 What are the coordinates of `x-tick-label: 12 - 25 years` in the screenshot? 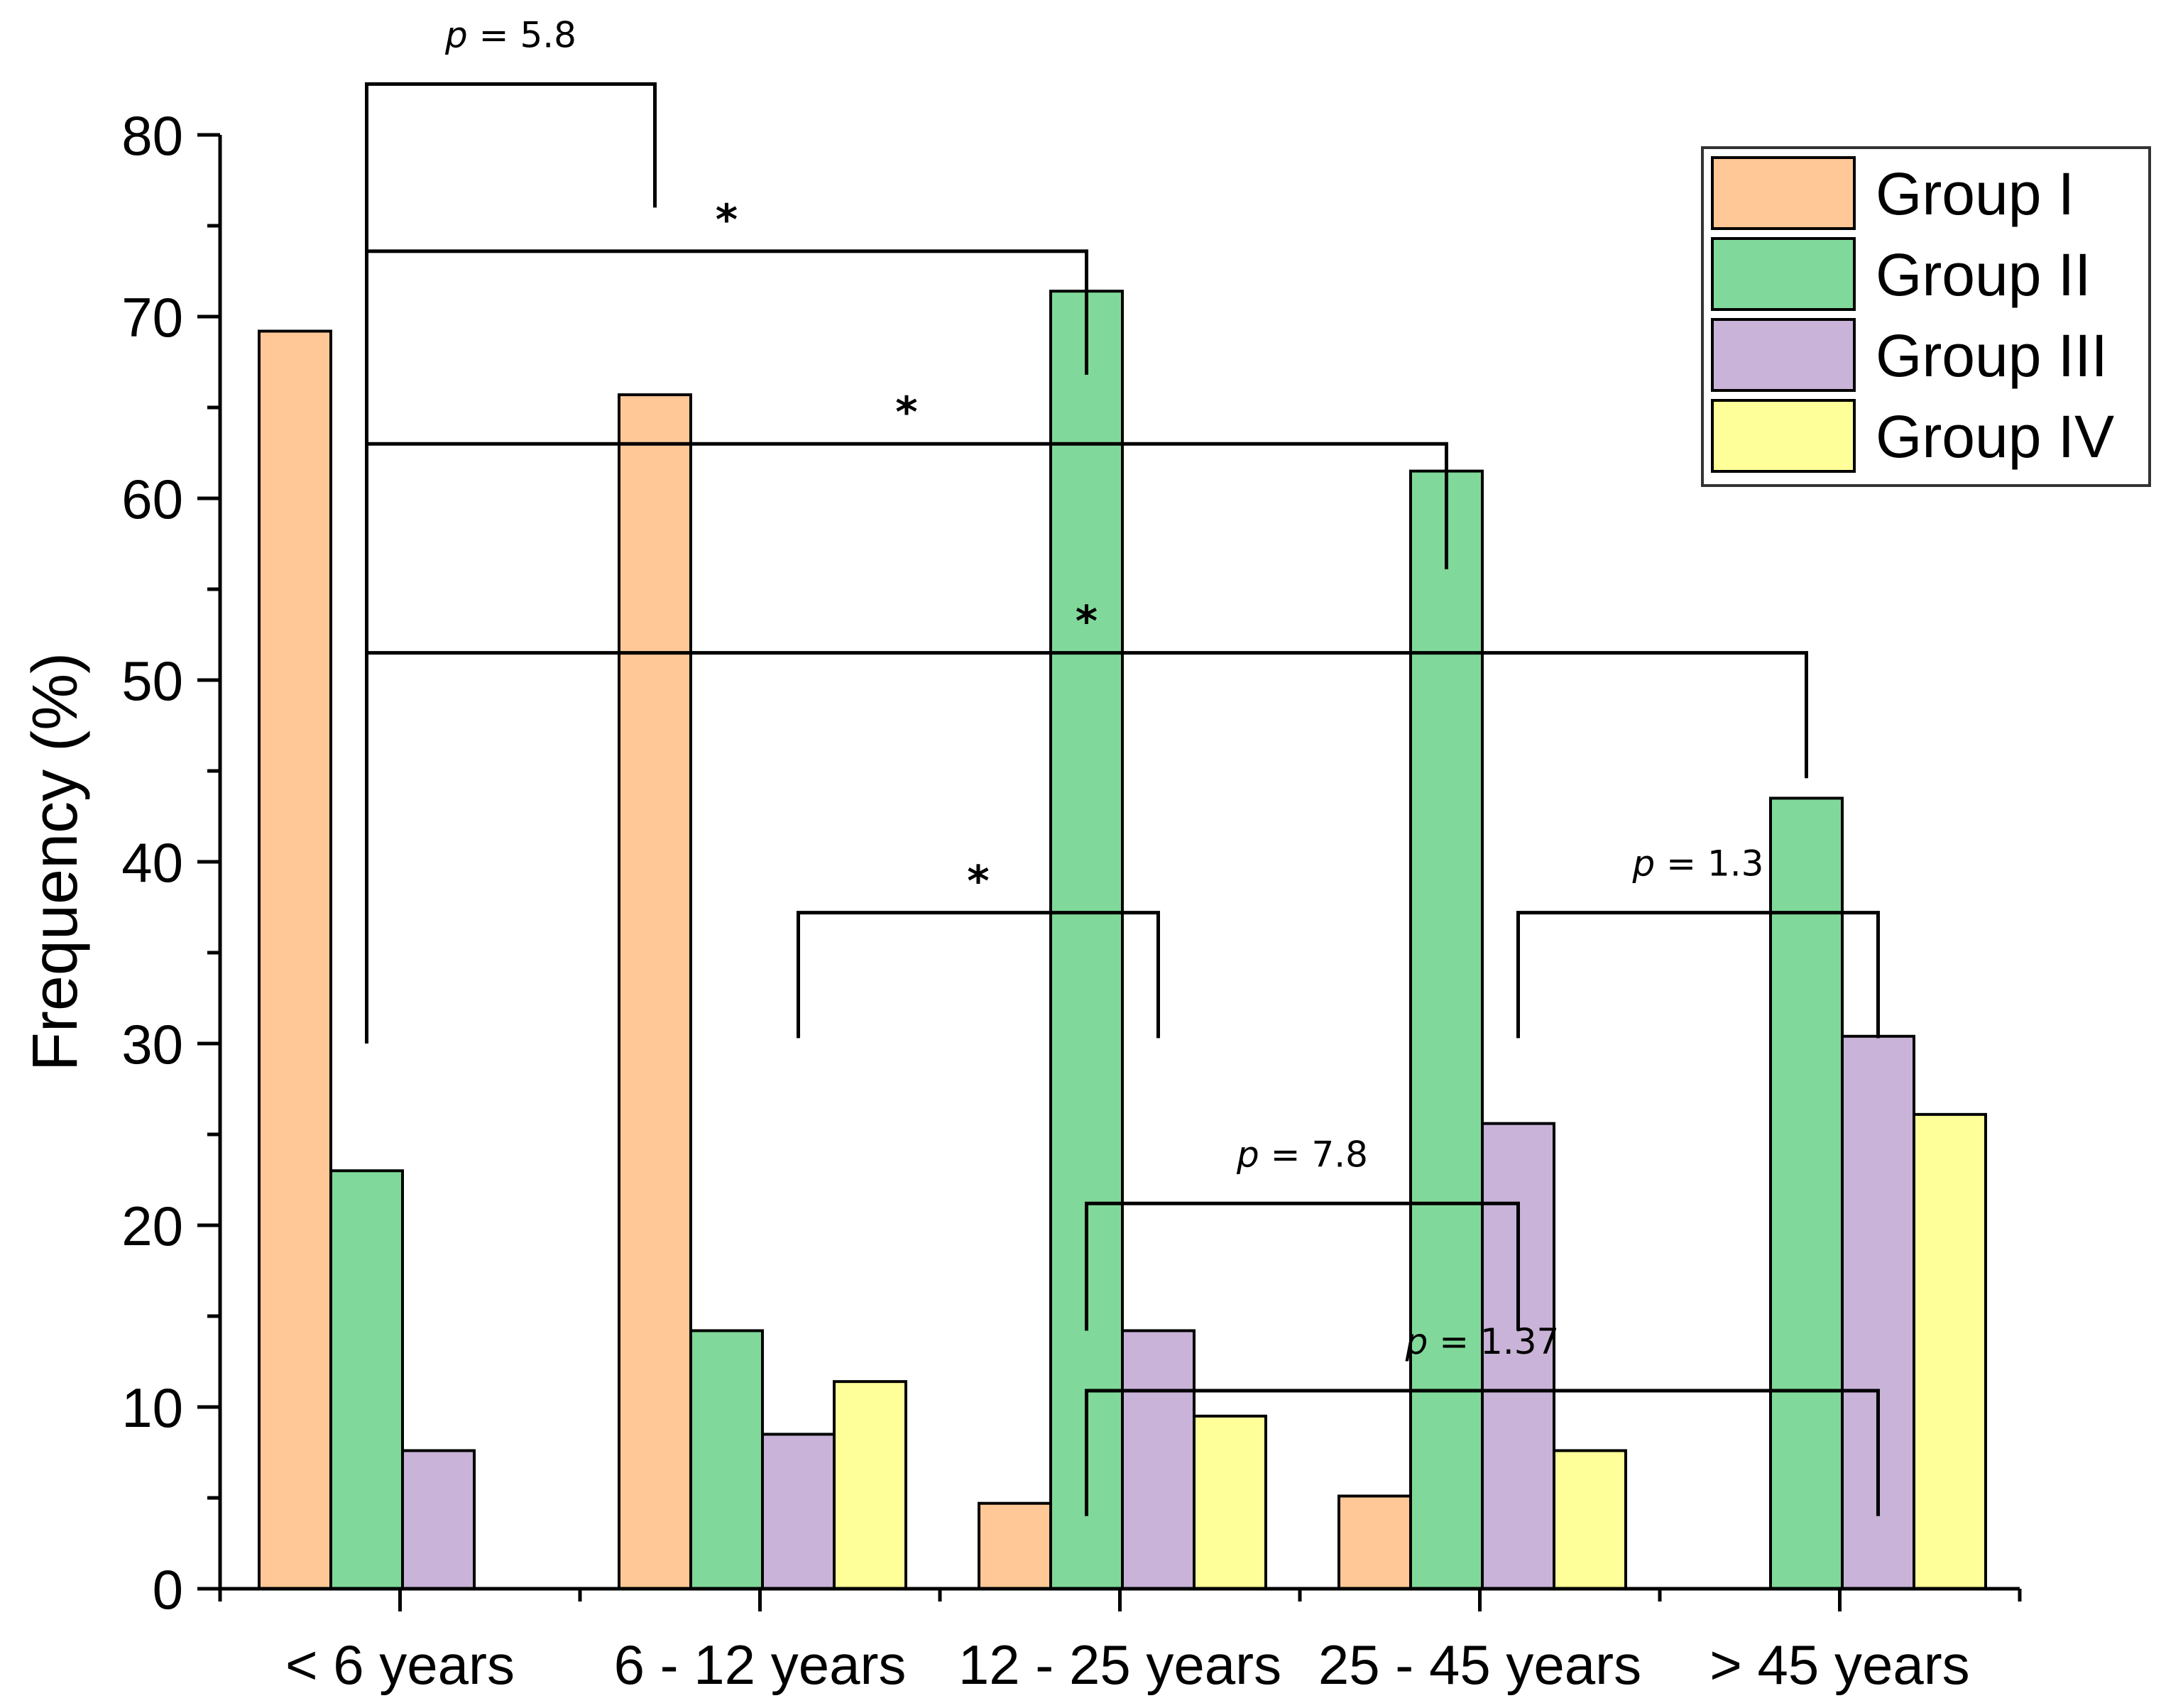 It's located at (1119, 1664).